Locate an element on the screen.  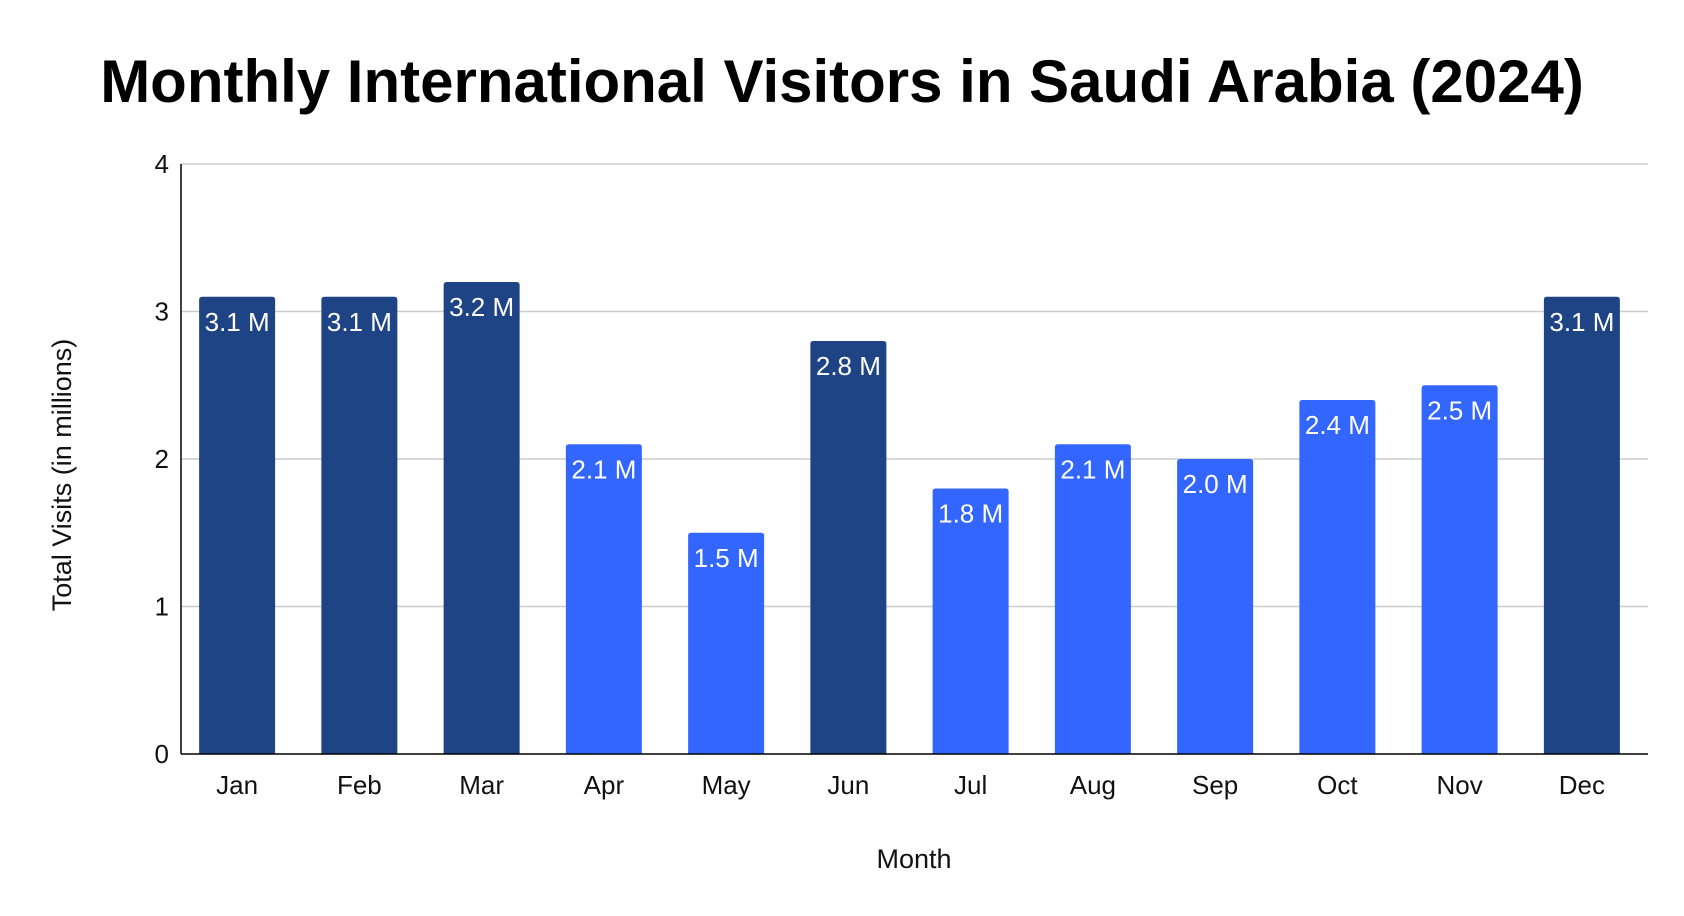
y-tick-label: 0 is located at coordinates (162, 754).